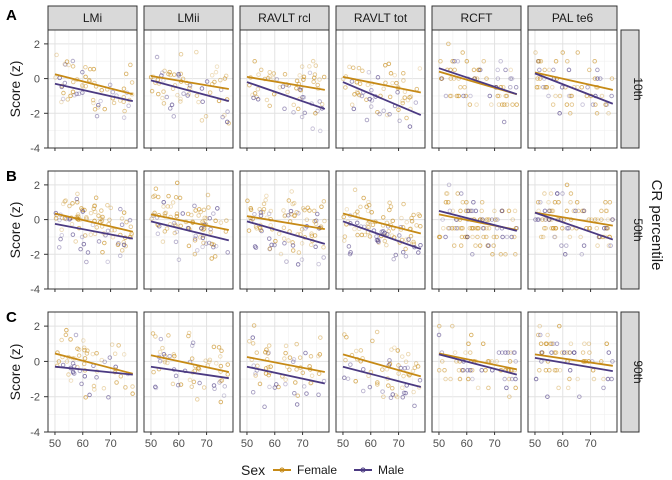  What do you see at coordinates (572, 230) in the screenshot?
I see `panel-background` at bounding box center [572, 230].